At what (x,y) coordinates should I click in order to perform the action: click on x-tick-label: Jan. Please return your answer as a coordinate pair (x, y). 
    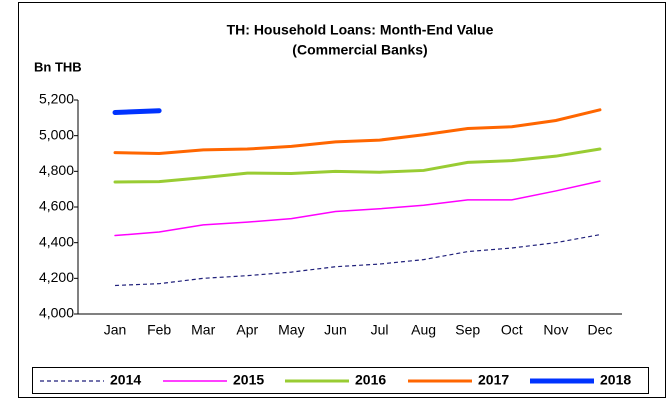
    Looking at the image, I should click on (115, 330).